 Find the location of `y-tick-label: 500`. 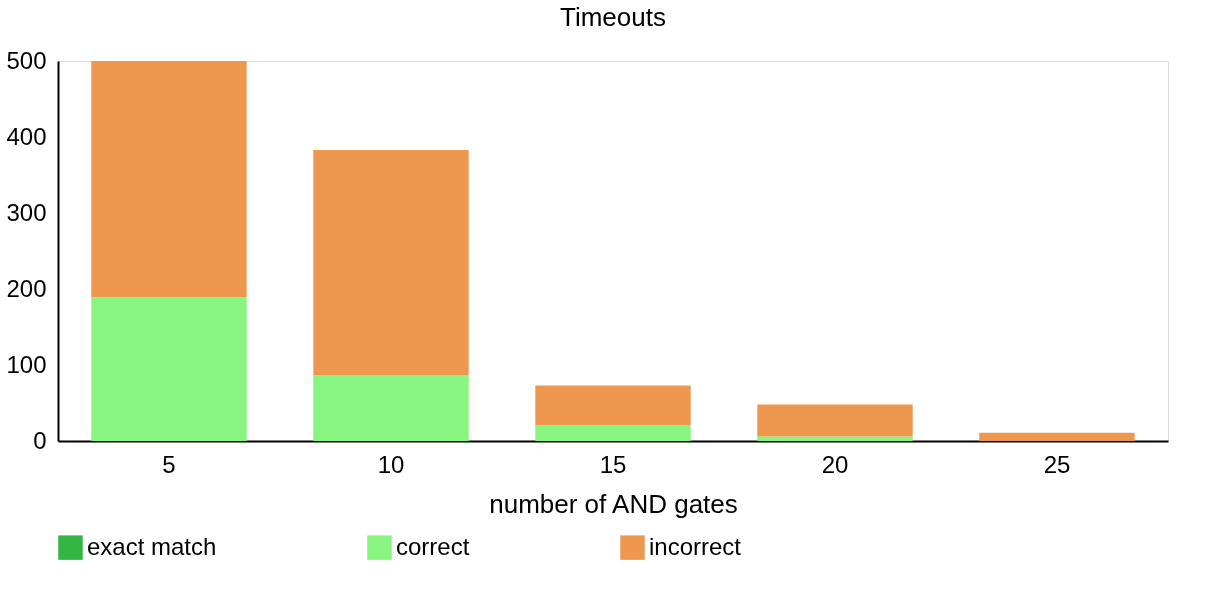

y-tick-label: 500 is located at coordinates (26, 60).